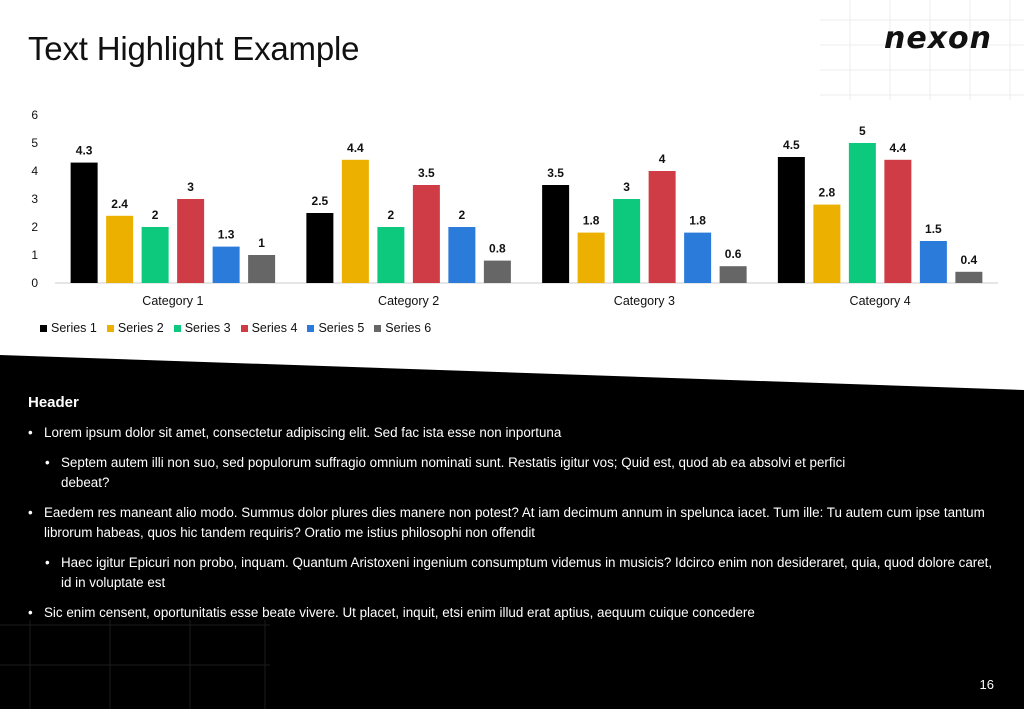 This screenshot has width=1024, height=709. What do you see at coordinates (274, 328) in the screenshot?
I see `legend-label: Series 4` at bounding box center [274, 328].